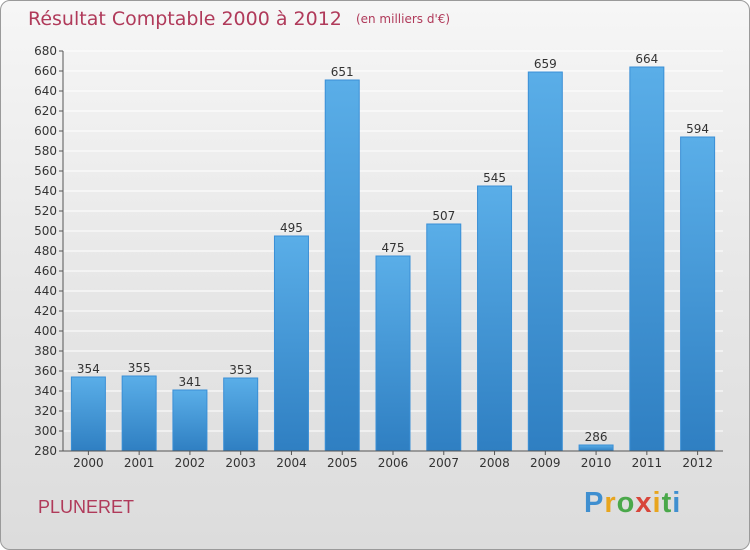  What do you see at coordinates (190, 463) in the screenshot?
I see `x-tick-label: 2002` at bounding box center [190, 463].